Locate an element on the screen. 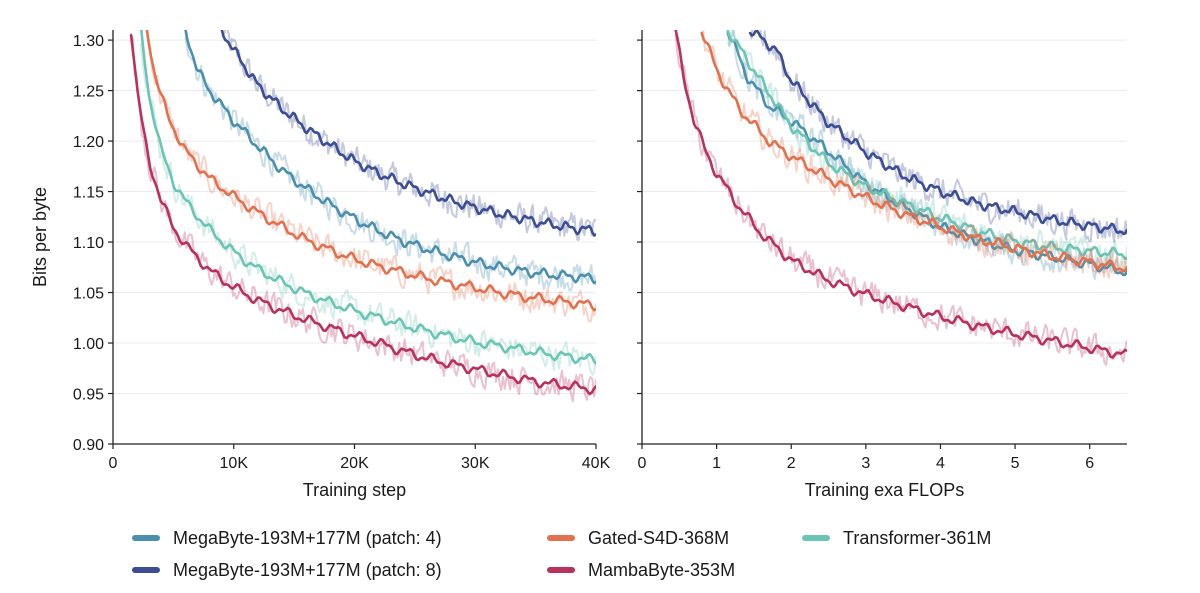  x-tick-label: 10K is located at coordinates (234, 463).